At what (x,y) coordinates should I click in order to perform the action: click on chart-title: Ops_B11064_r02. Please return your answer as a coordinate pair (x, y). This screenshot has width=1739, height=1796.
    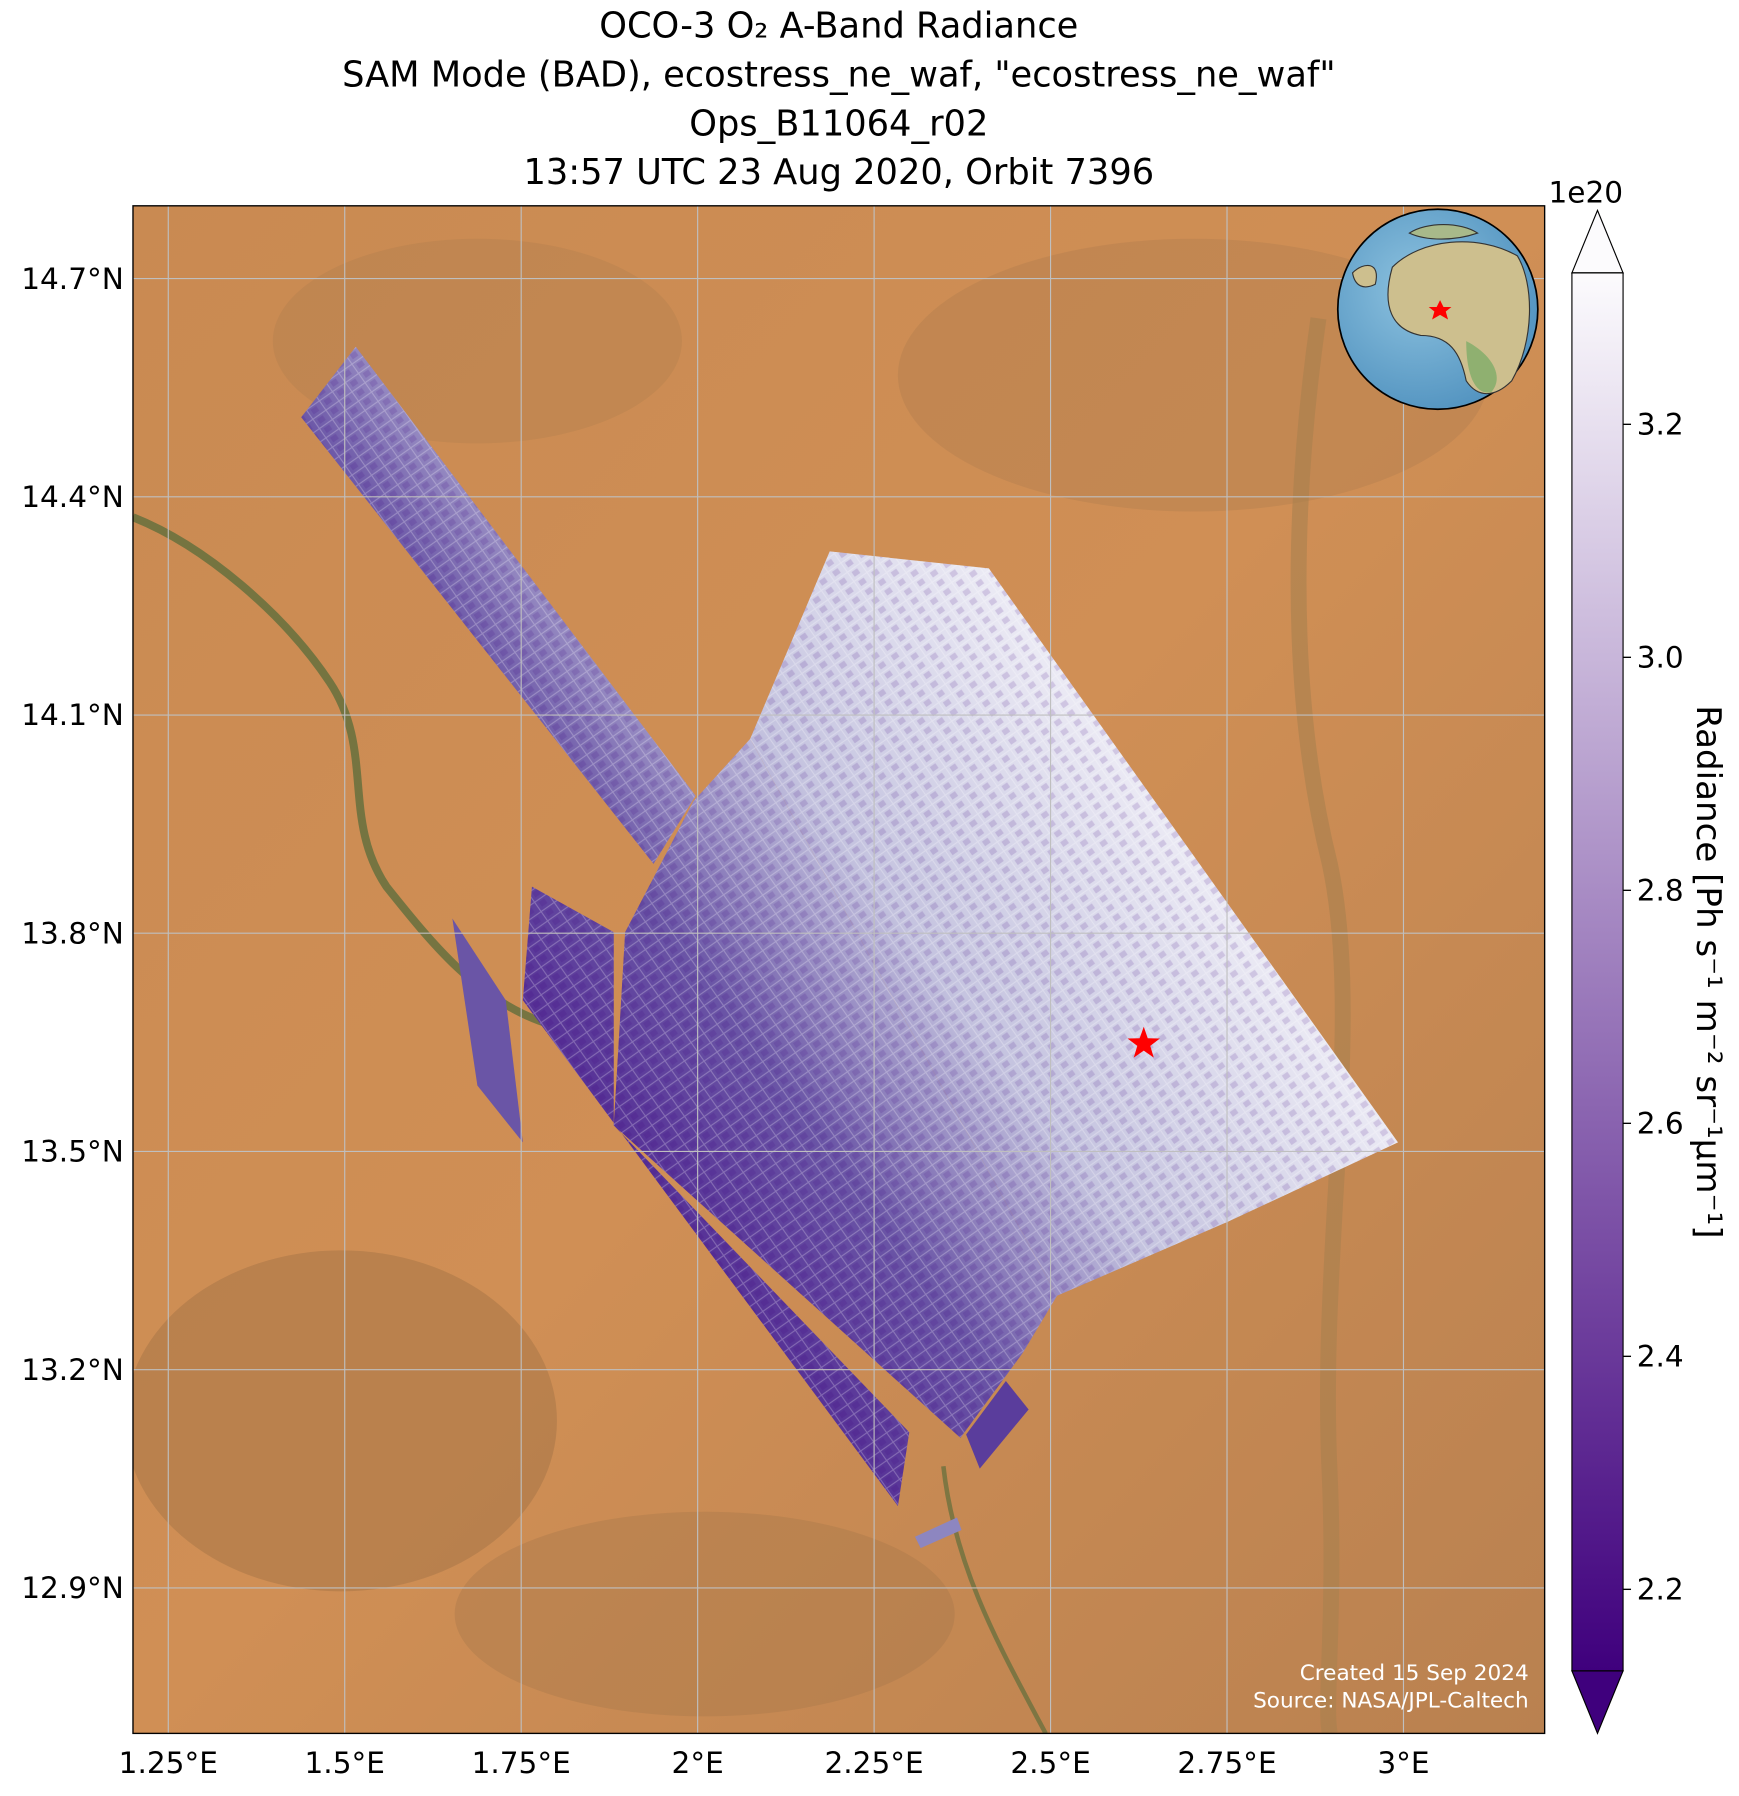
    Looking at the image, I should click on (838, 123).